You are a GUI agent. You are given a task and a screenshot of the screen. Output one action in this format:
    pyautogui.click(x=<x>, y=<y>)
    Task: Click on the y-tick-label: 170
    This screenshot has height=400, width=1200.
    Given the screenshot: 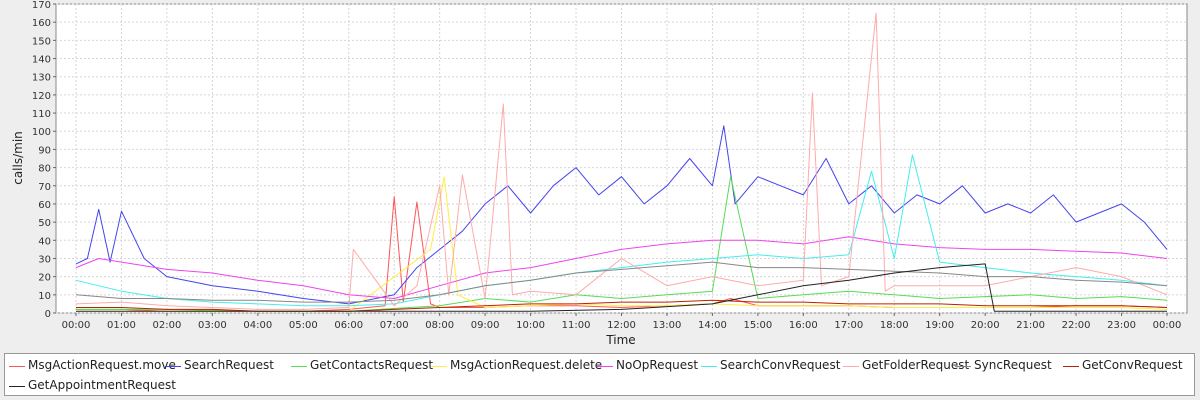 What is the action you would take?
    pyautogui.click(x=41, y=5)
    